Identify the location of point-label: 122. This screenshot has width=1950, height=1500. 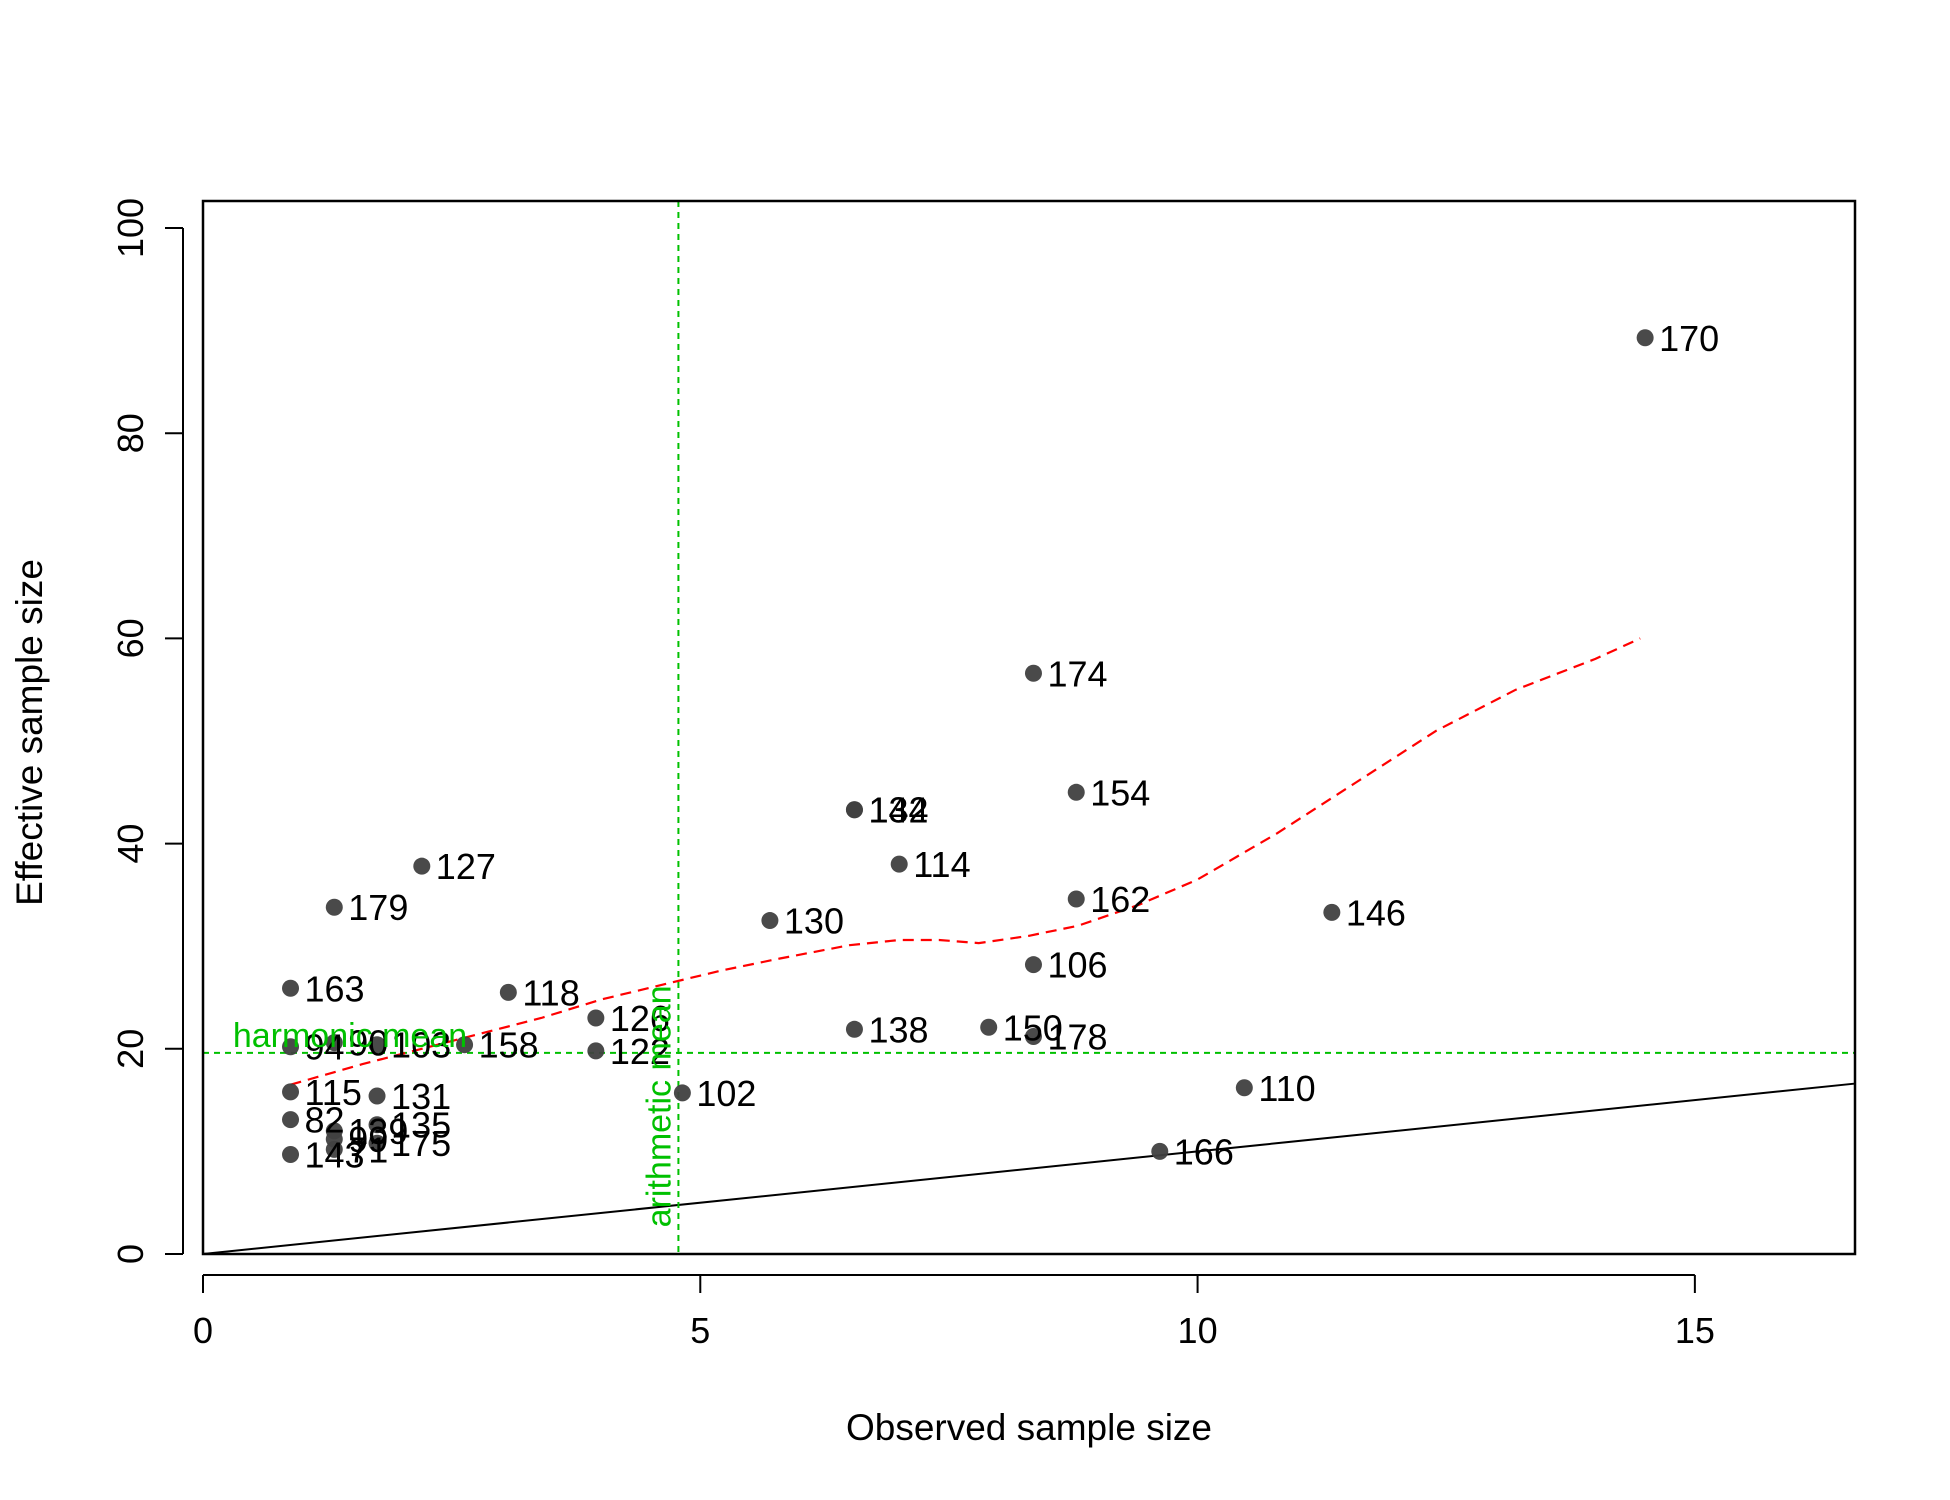
(640, 1051).